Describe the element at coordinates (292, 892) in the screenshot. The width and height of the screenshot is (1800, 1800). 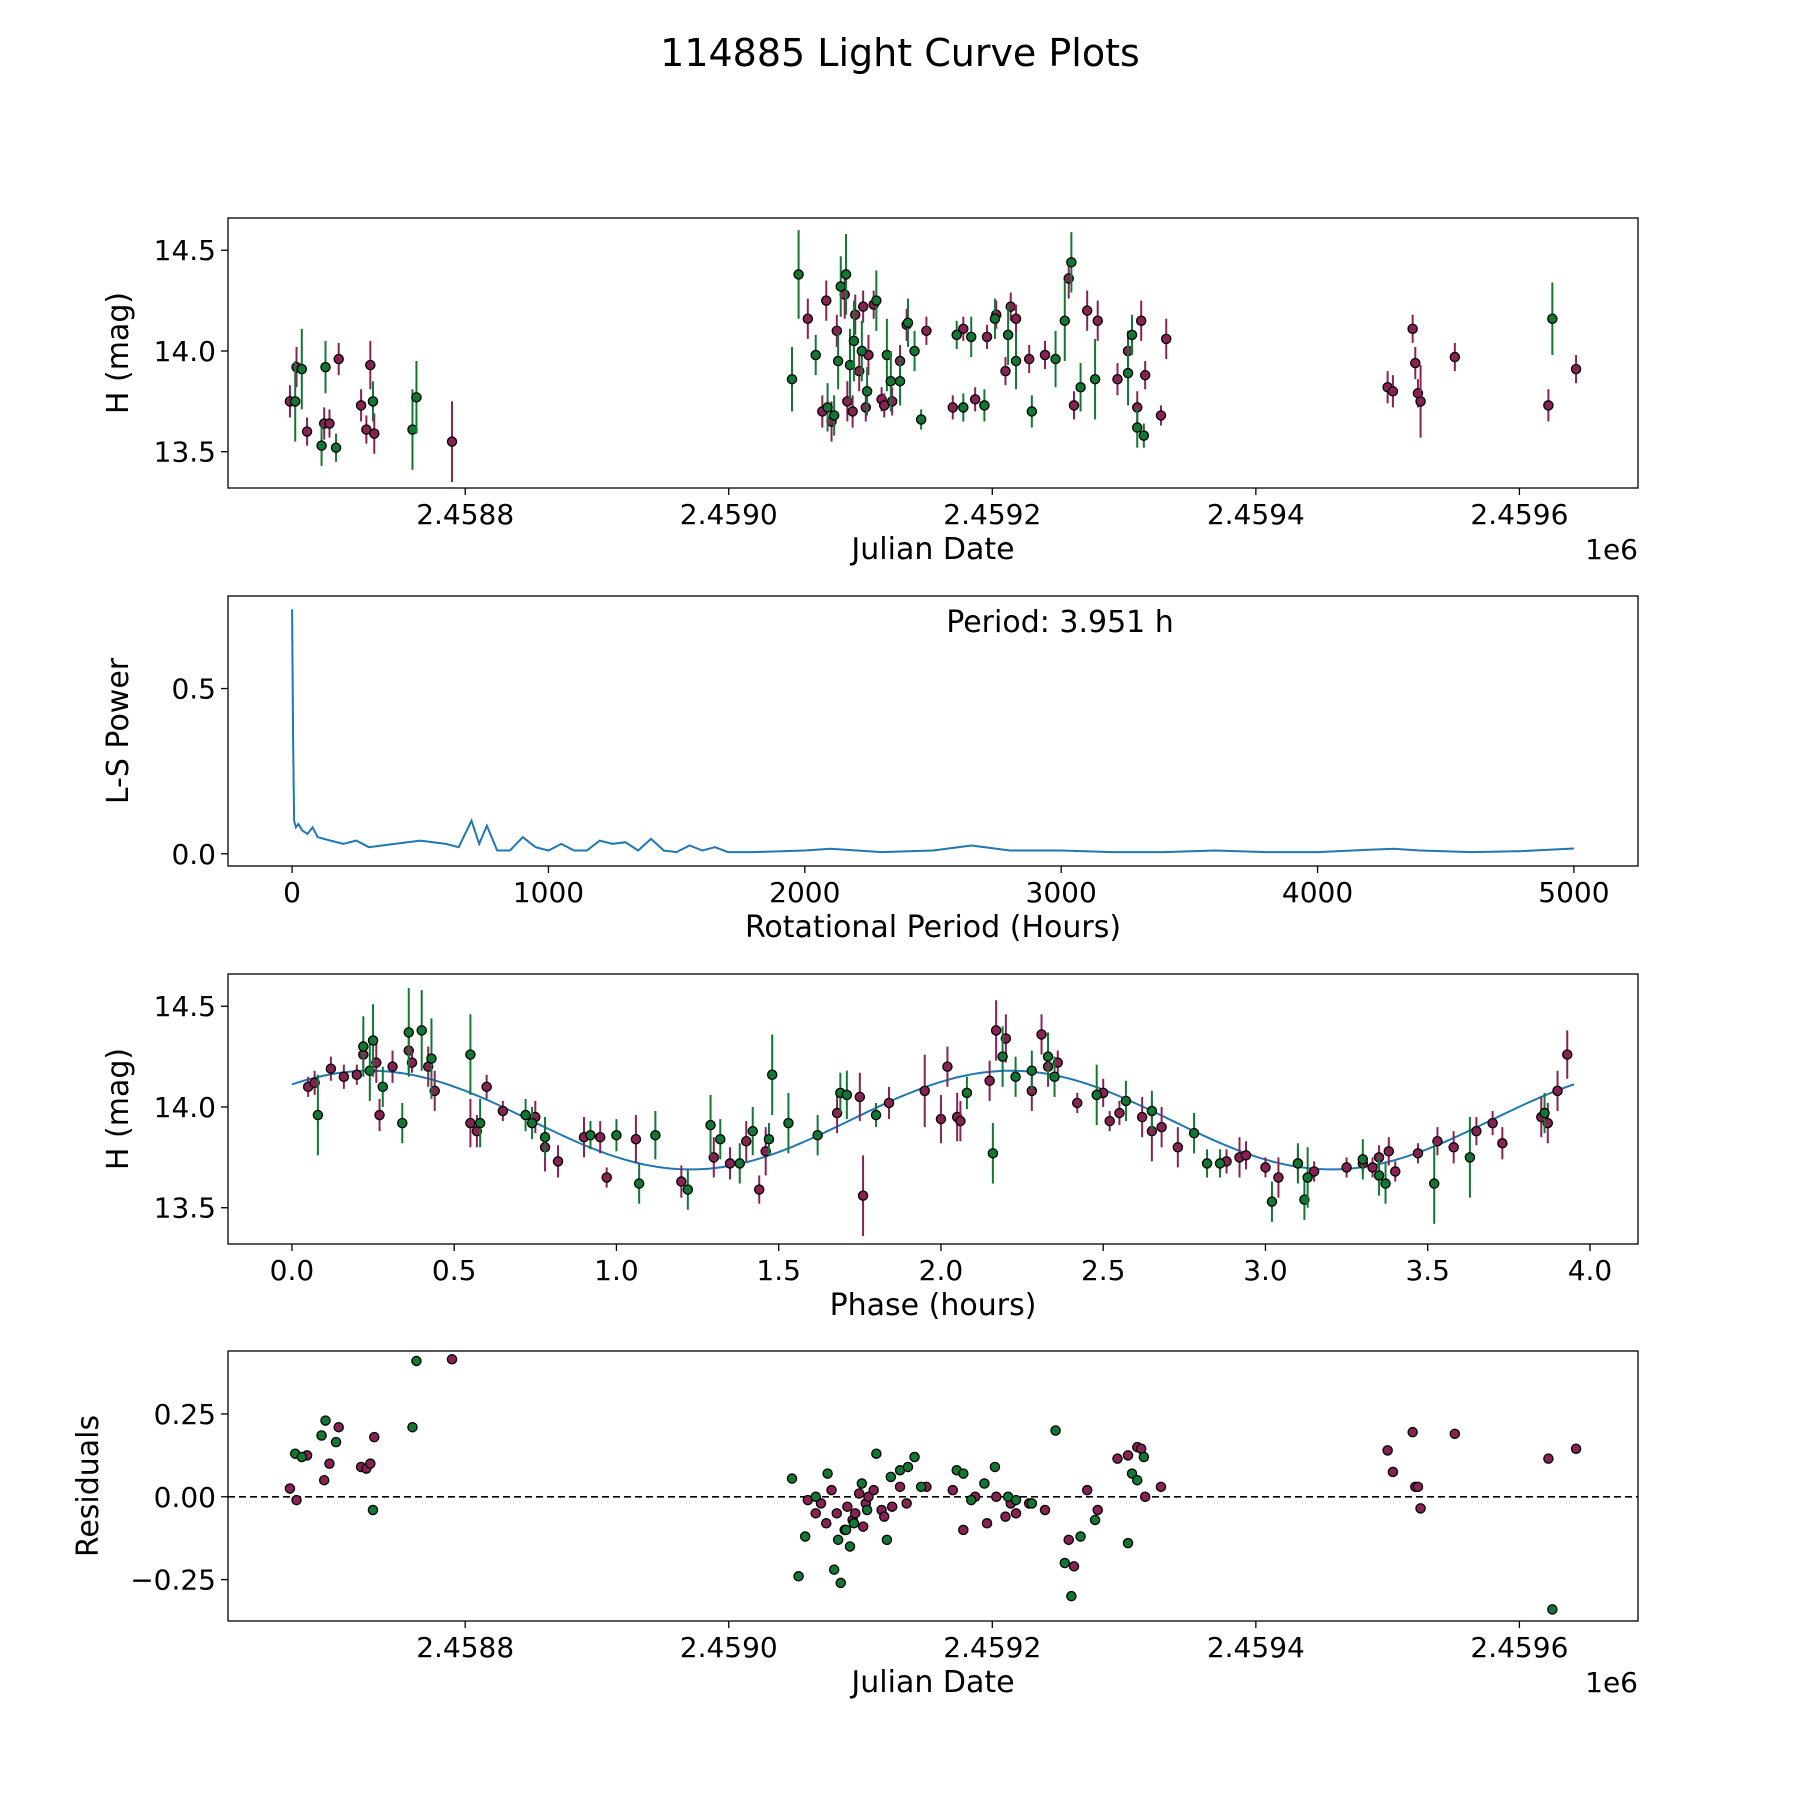
I see `x-tick-label: 0` at that location.